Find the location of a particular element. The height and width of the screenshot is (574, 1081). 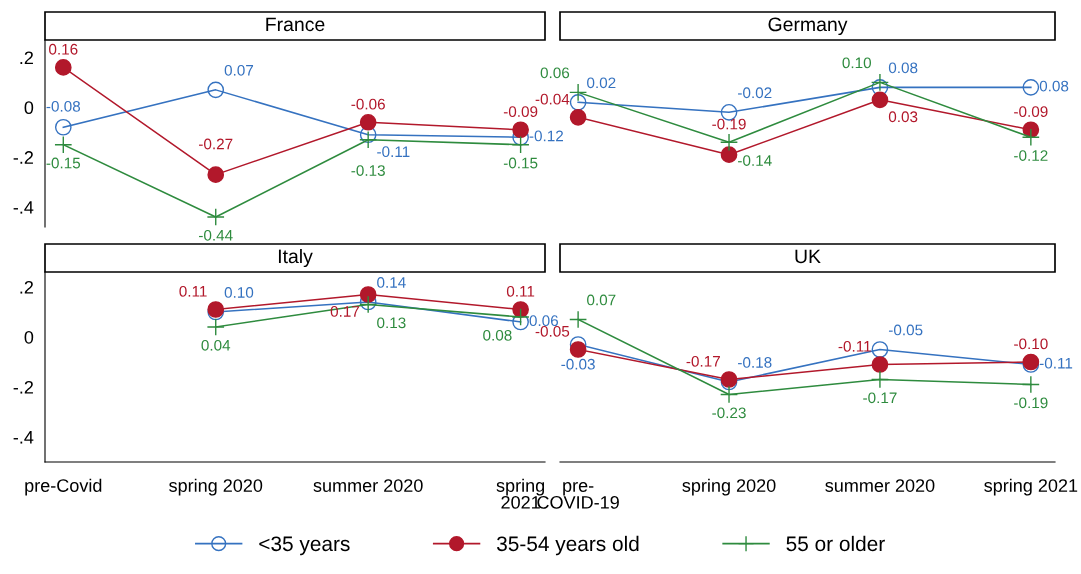

data-label: 0.17 is located at coordinates (345, 311).